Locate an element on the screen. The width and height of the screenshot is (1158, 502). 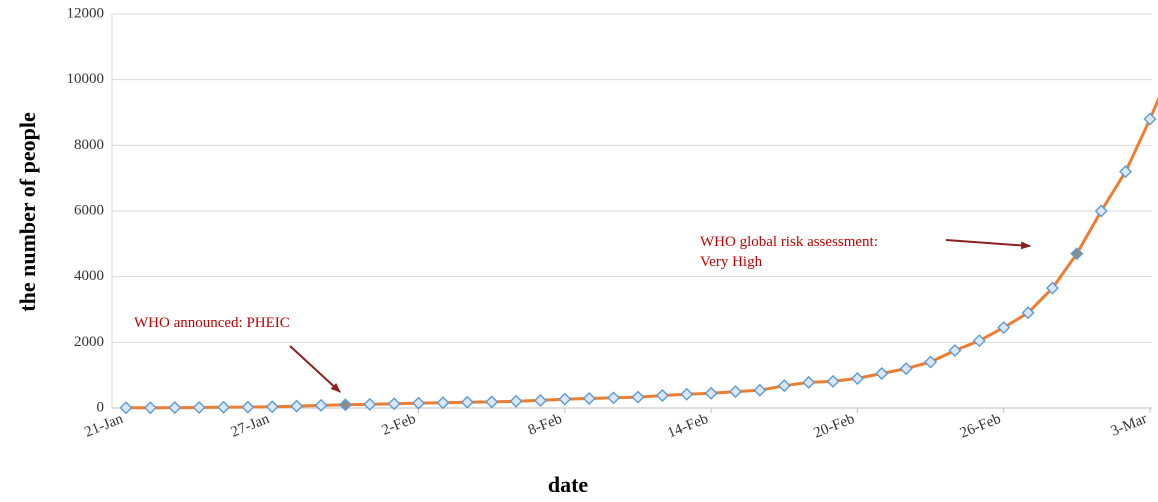
y-tick-label: 12000 is located at coordinates (86, 13).